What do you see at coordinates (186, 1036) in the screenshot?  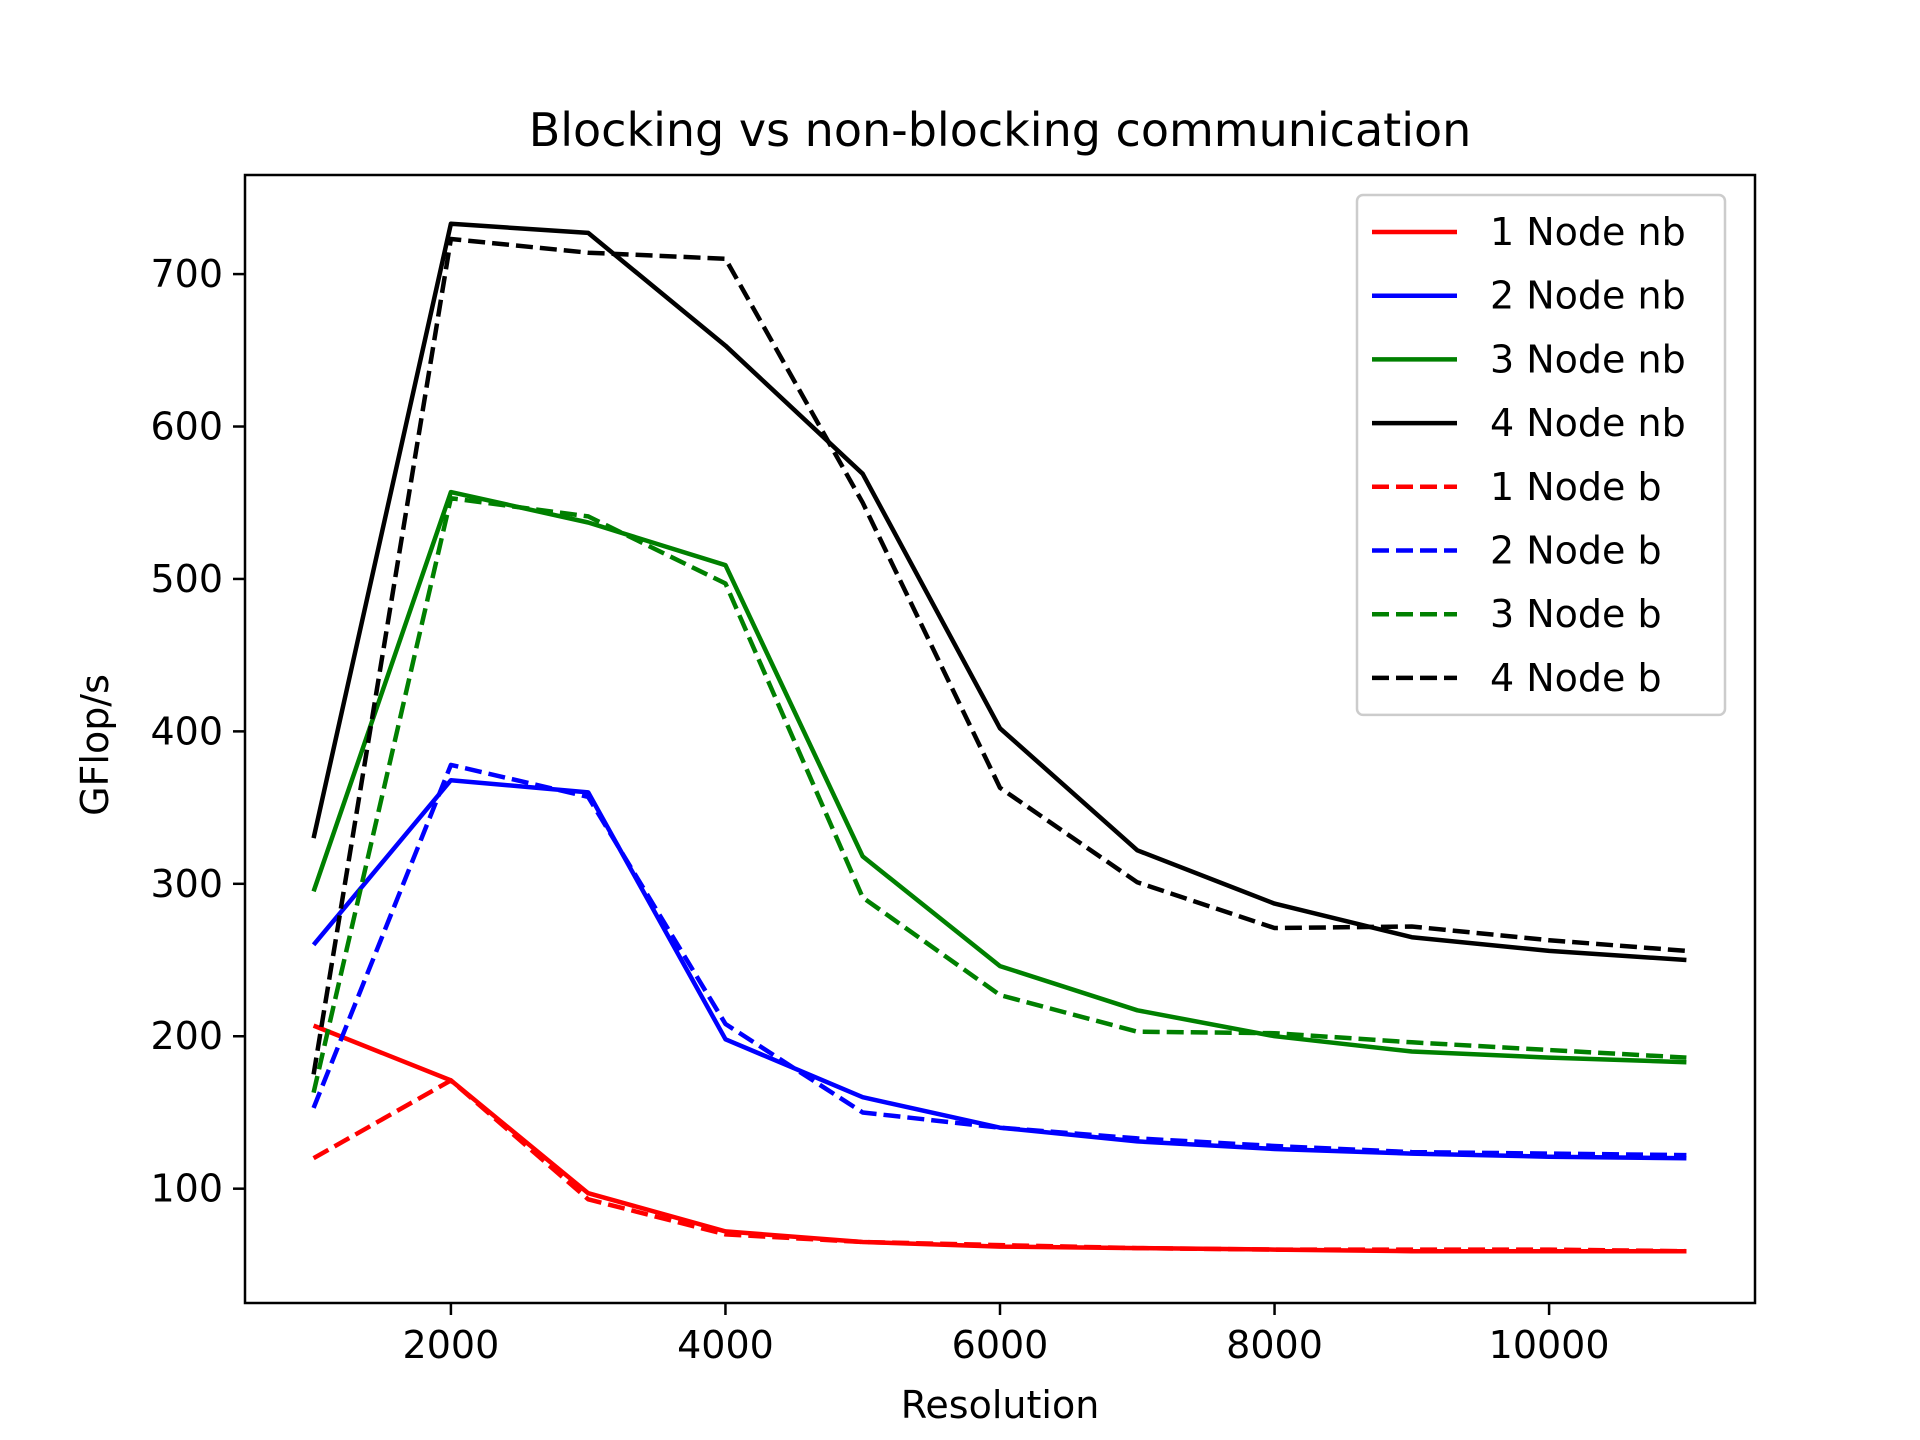 I see `y-tick-label: 200` at bounding box center [186, 1036].